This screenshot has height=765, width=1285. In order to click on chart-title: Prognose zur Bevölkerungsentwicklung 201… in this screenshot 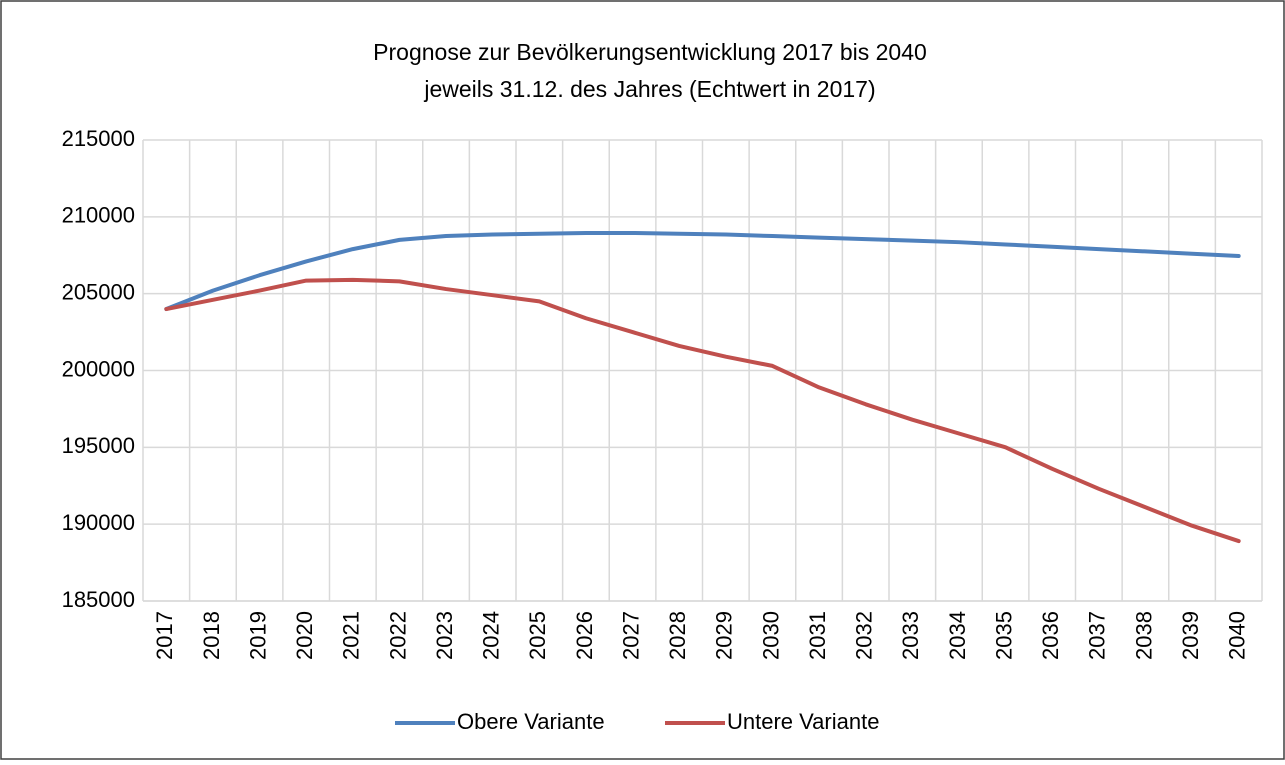, I will do `click(650, 52)`.